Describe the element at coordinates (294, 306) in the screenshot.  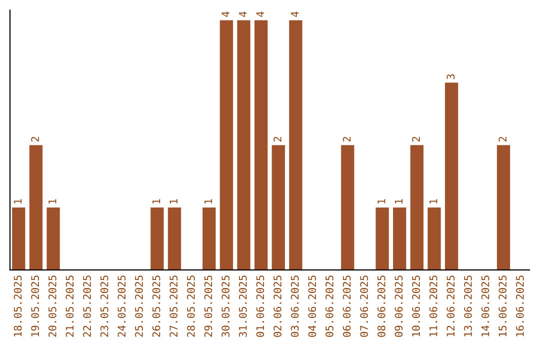
I see `x-tick-label: 03.06.2025` at that location.